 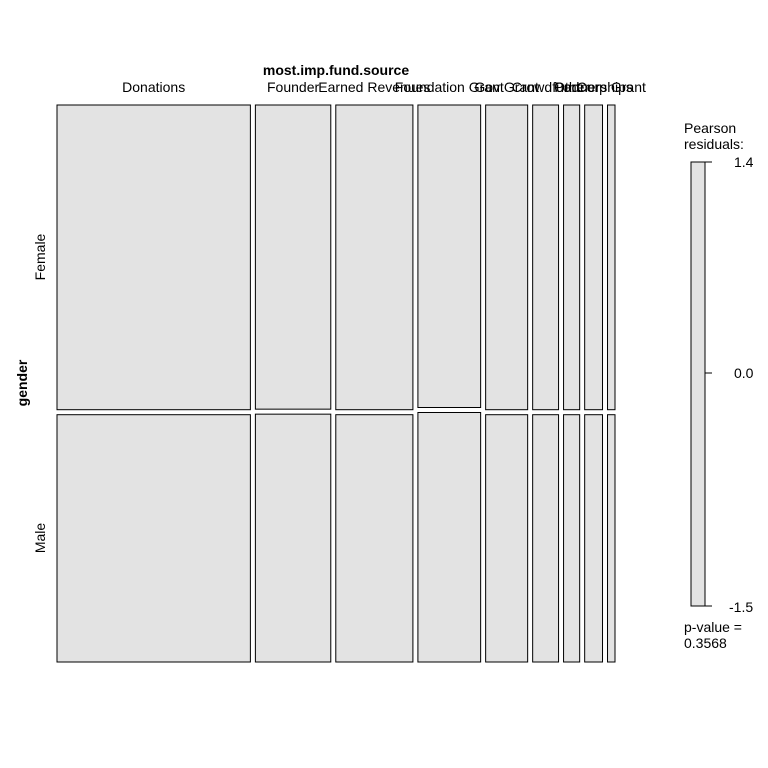 What do you see at coordinates (449, 87) in the screenshot?
I see `column-label-3: Foundation Grant` at bounding box center [449, 87].